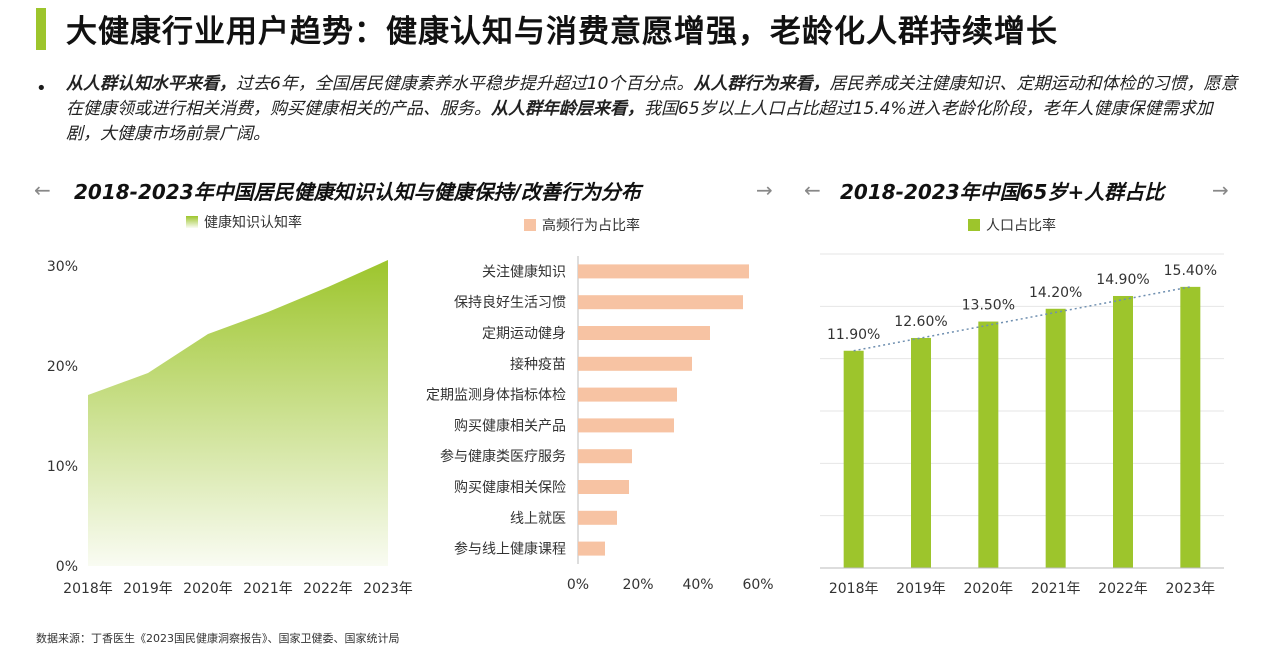 The width and height of the screenshot is (1280, 660). I want to click on summary-heading: 从人群年龄层来看，, so click(567, 109).